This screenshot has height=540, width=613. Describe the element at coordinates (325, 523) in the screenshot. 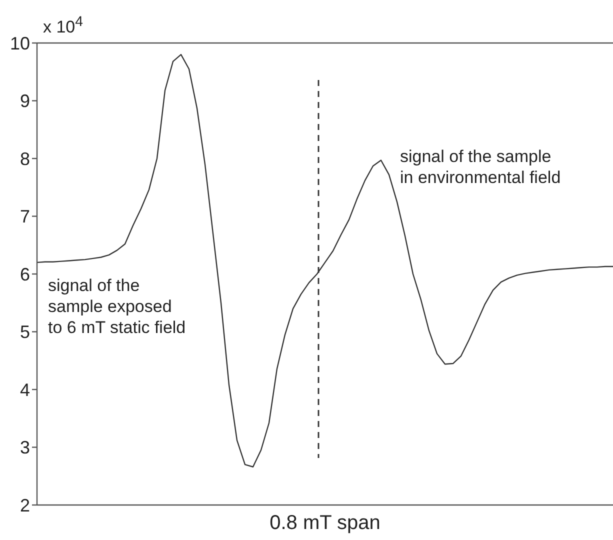

I see `x-axis-title: 0.8 mT span` at that location.